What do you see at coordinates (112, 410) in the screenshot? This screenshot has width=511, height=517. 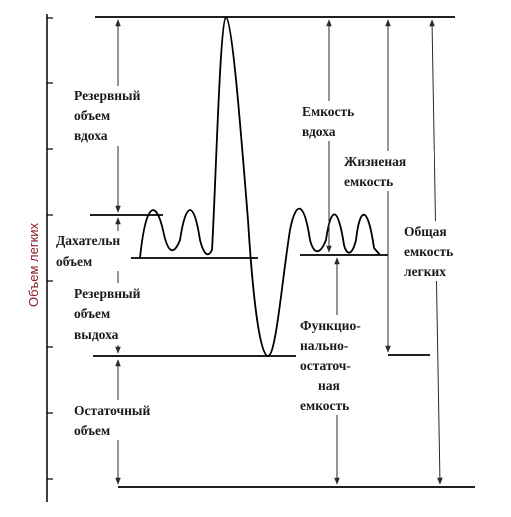 I see `svg-text: Остаточный` at bounding box center [112, 410].